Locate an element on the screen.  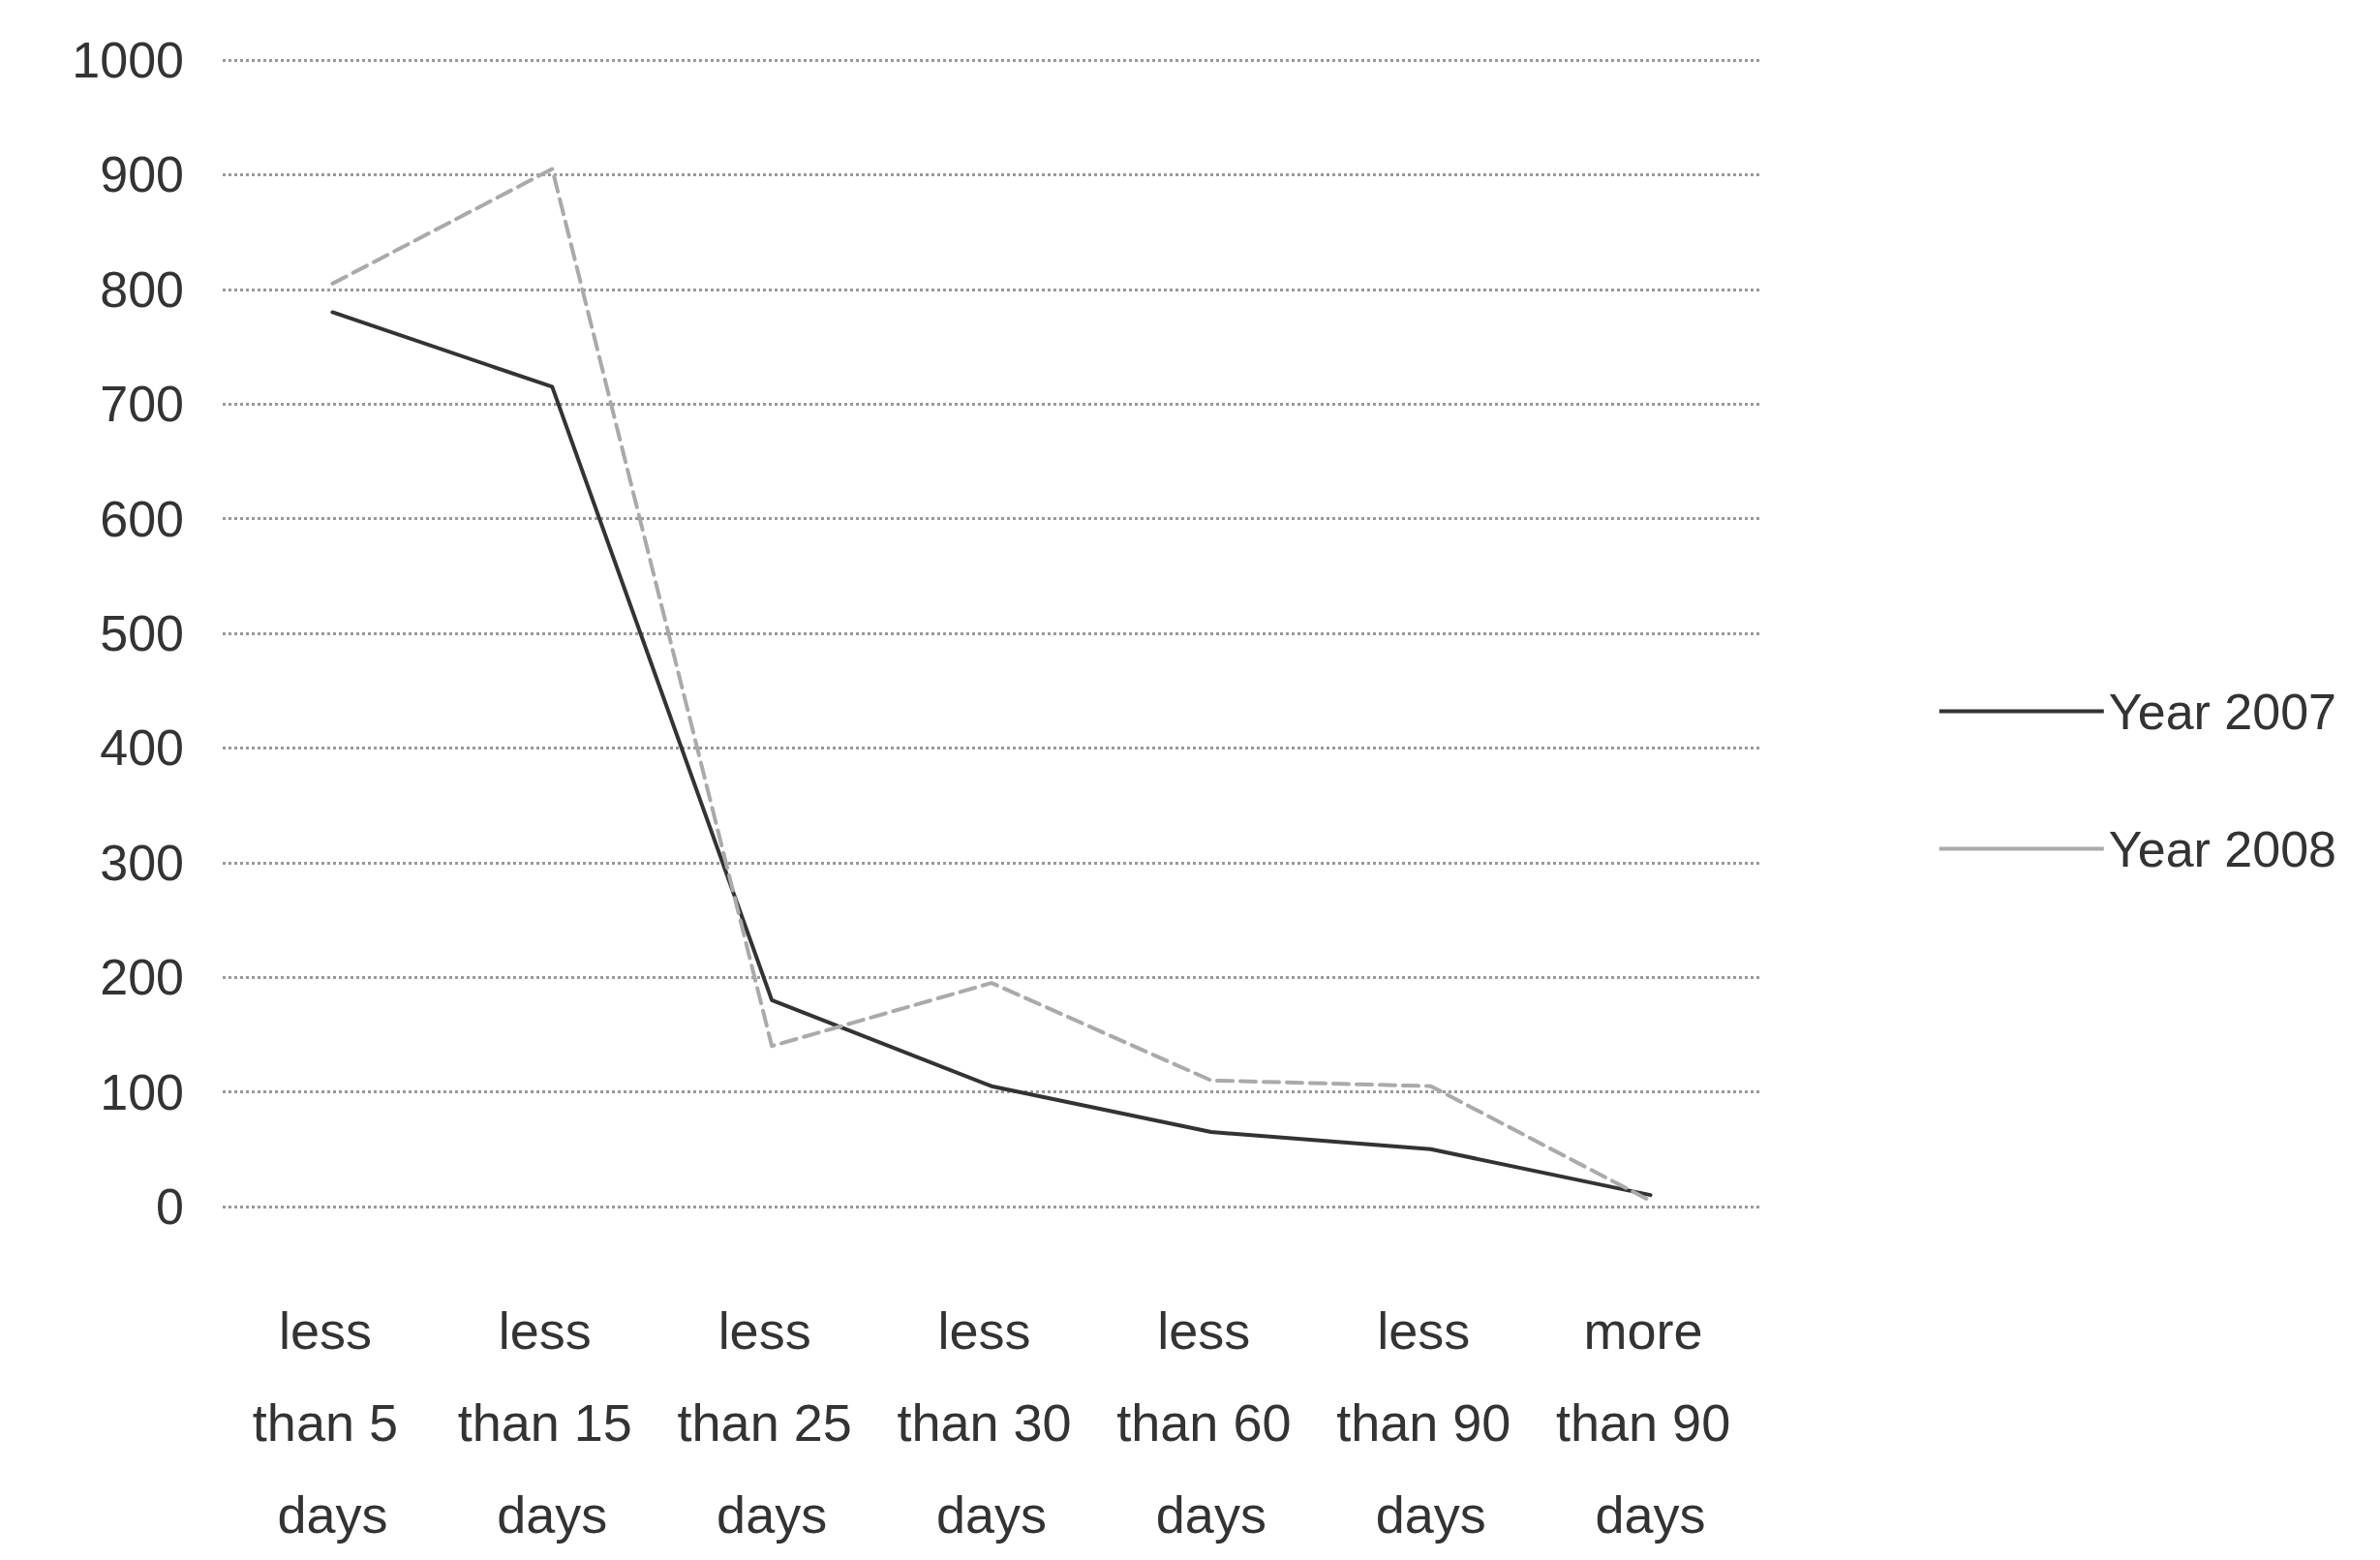
legend-label: Year 2008 is located at coordinates (2223, 848).